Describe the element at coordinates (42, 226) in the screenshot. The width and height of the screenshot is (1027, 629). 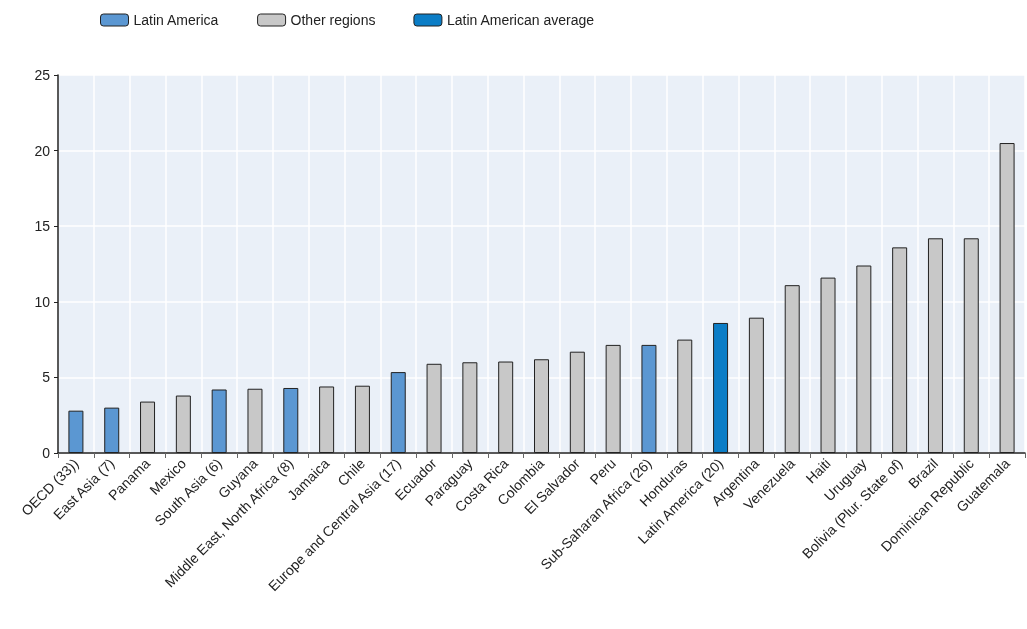
I see `y-tick-label: 15` at that location.